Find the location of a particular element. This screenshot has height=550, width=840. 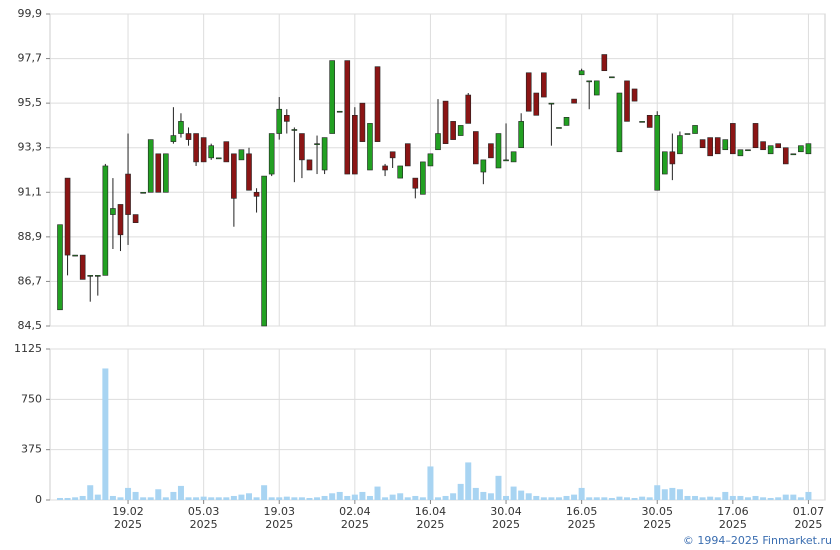

x-tick-label: 19.02 2025 is located at coordinates (128, 518).